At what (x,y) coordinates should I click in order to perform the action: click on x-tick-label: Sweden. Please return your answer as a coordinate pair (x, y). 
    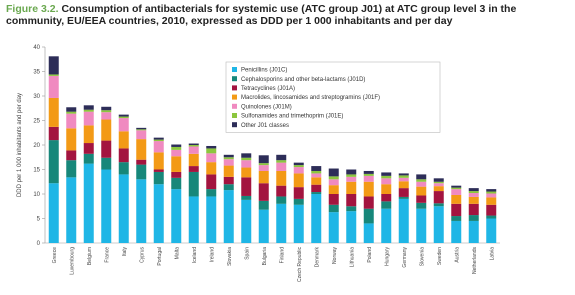
    Looking at the image, I should click on (440, 256).